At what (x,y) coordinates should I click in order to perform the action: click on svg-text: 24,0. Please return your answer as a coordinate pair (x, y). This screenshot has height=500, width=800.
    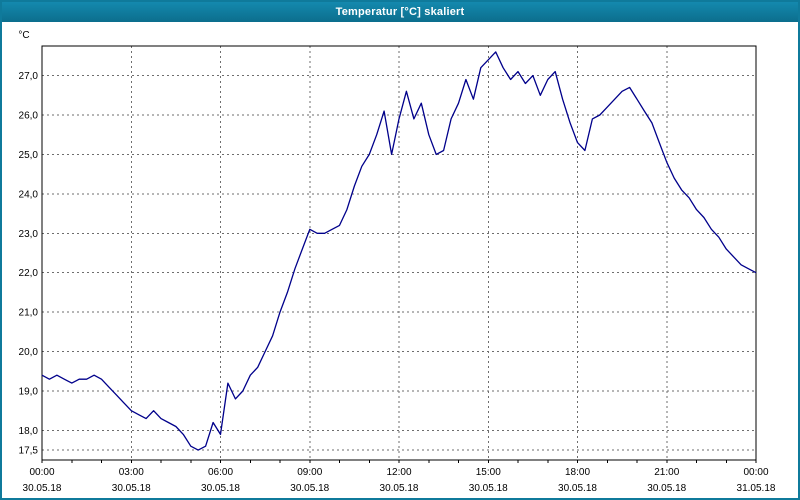
    Looking at the image, I should click on (29, 194).